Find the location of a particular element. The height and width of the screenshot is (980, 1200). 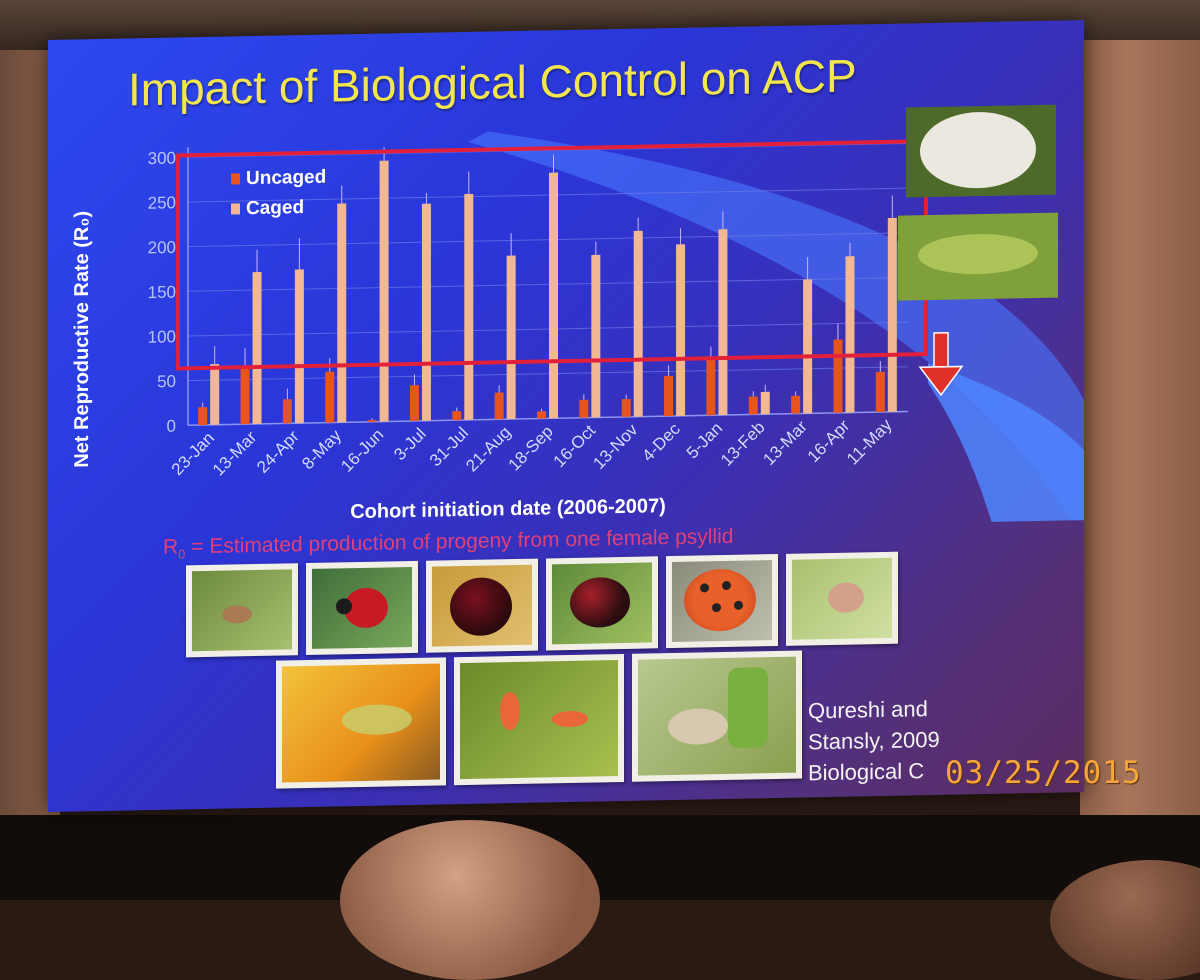

x-tick-label: 16-Jun is located at coordinates (362, 450).